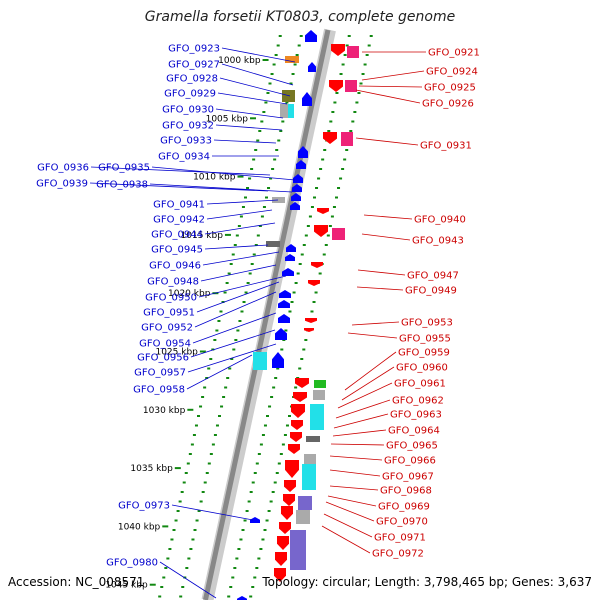  What do you see at coordinates (448, 104) in the screenshot?
I see `right-gene-label: GFO_0926` at bounding box center [448, 104].